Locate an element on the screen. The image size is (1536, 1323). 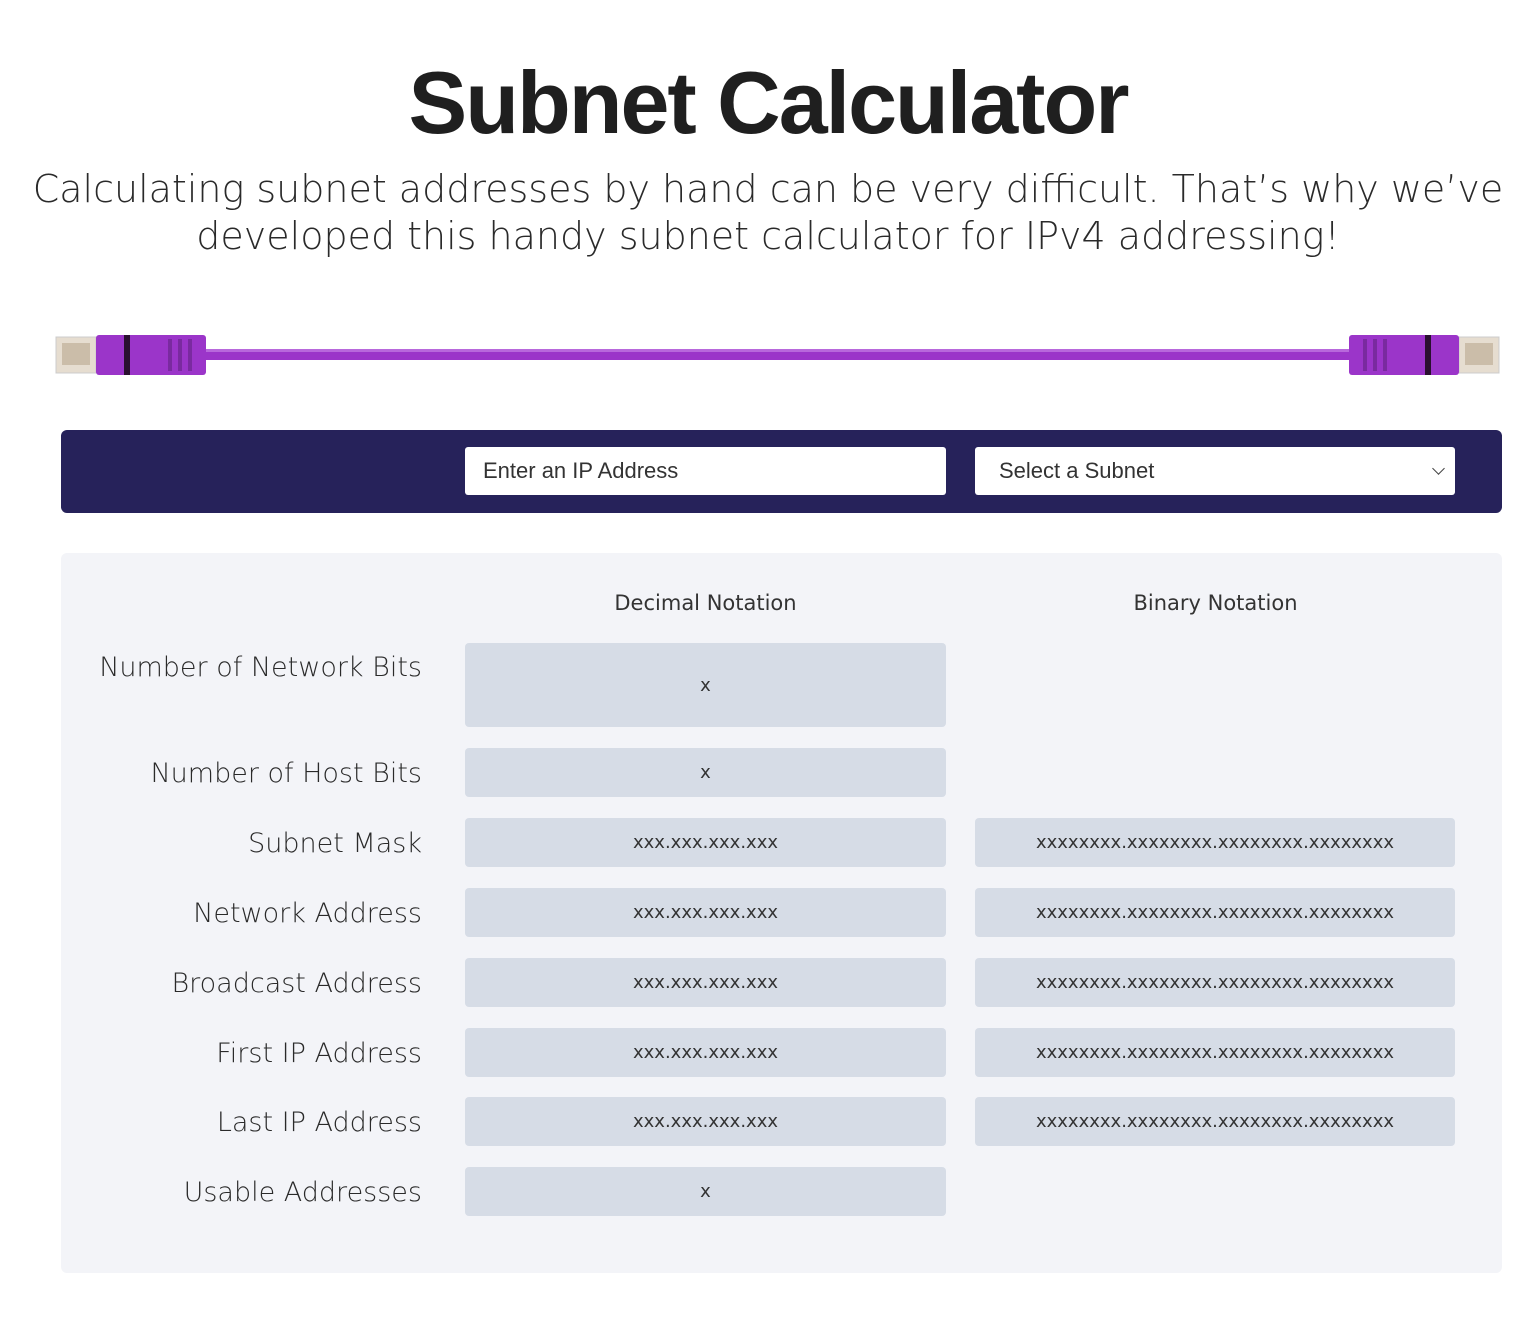
row-label: Last IP Address is located at coordinates (319, 1122).